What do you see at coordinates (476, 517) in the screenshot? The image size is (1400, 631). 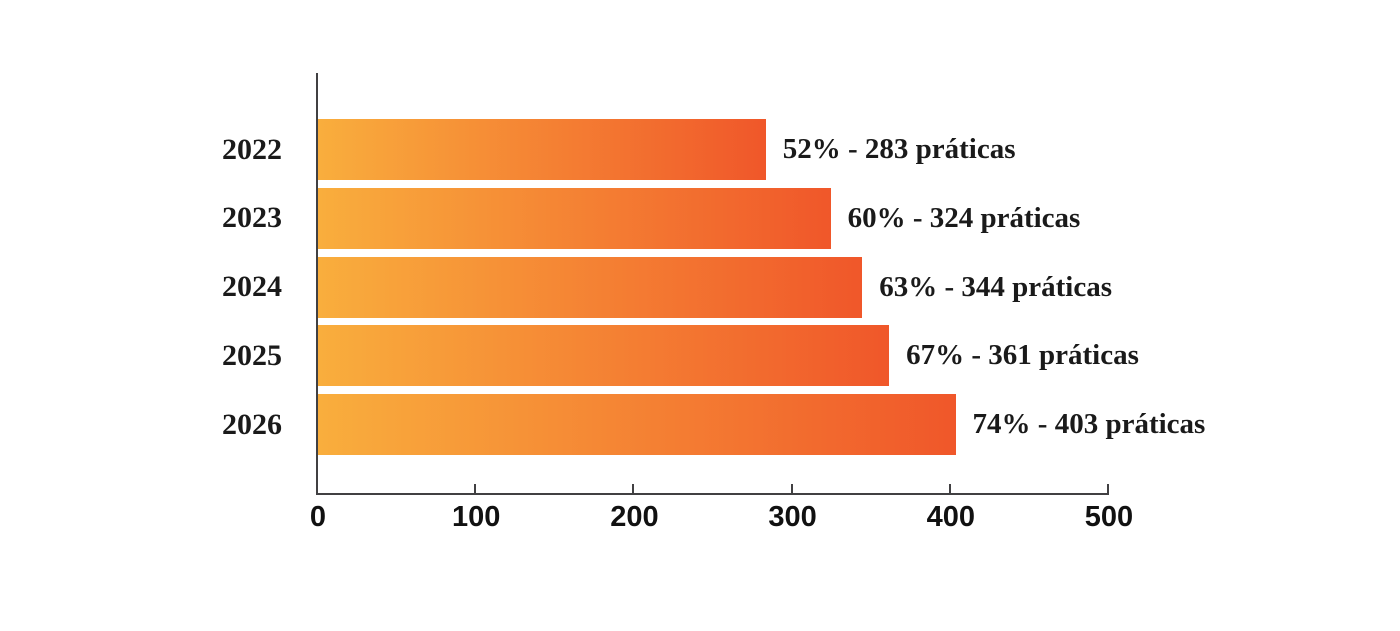 I see `x-axis-label-100: 100` at bounding box center [476, 517].